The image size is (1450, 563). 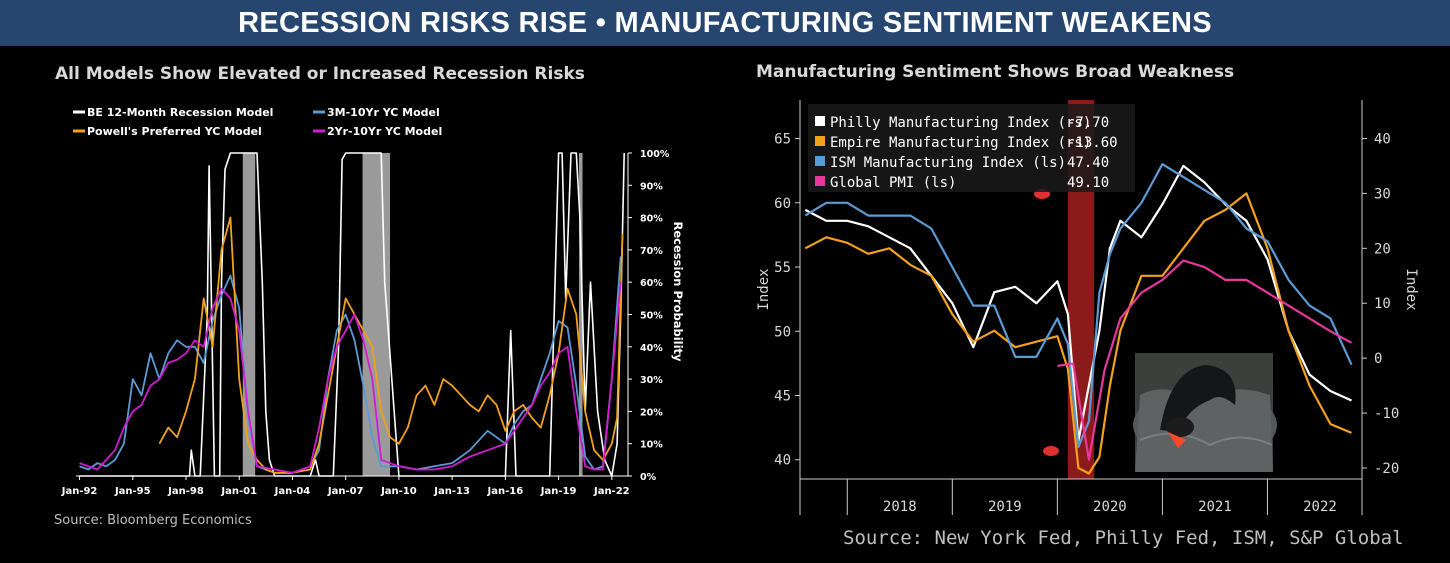 What do you see at coordinates (782, 140) in the screenshot?
I see `left-y-tick-label-65: 65` at bounding box center [782, 140].